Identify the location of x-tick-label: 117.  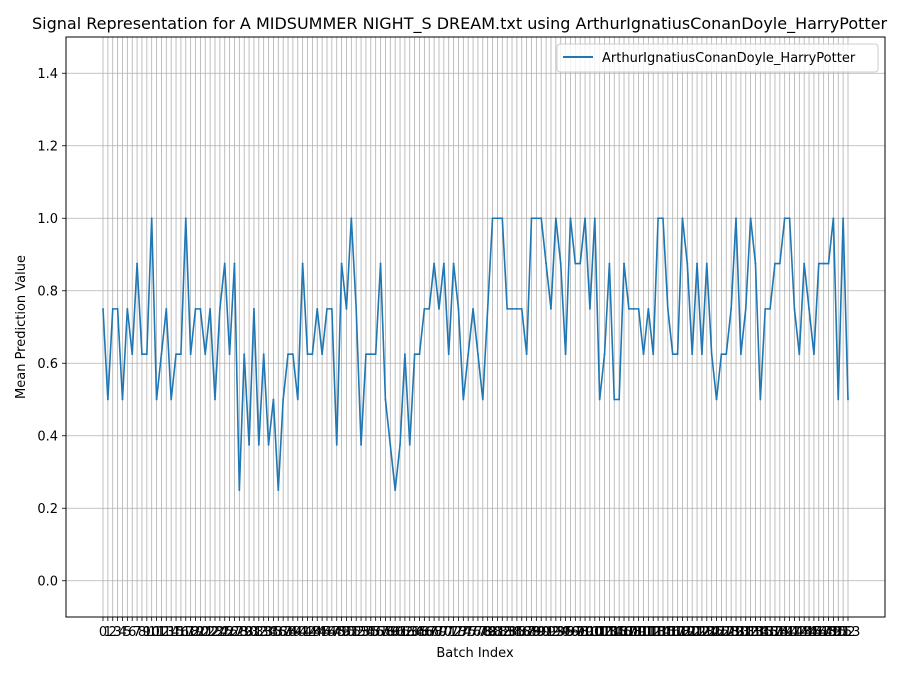
(672, 632).